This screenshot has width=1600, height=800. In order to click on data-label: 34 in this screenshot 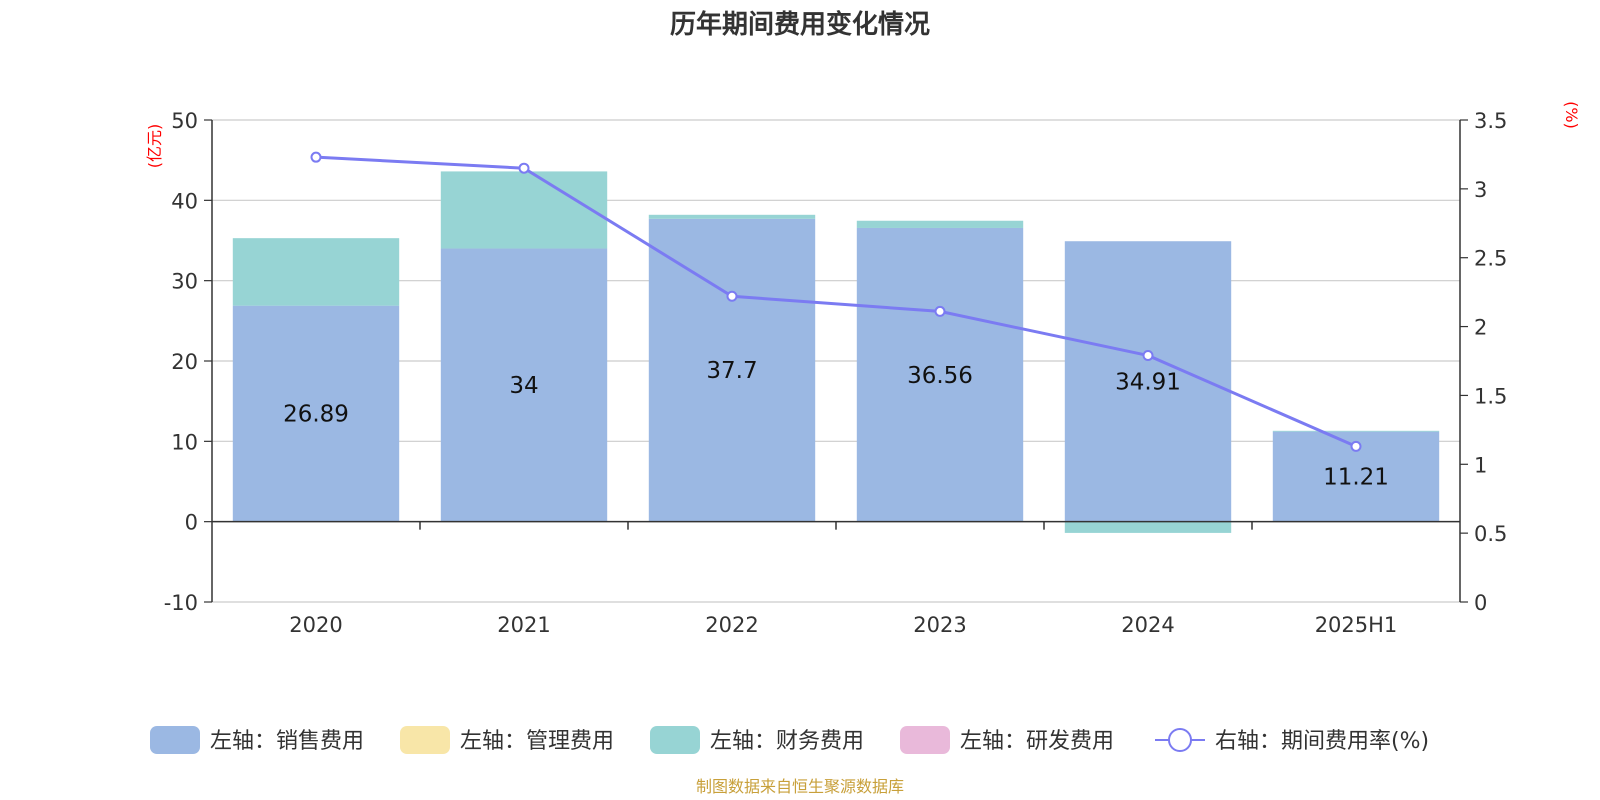, I will do `click(523, 386)`.